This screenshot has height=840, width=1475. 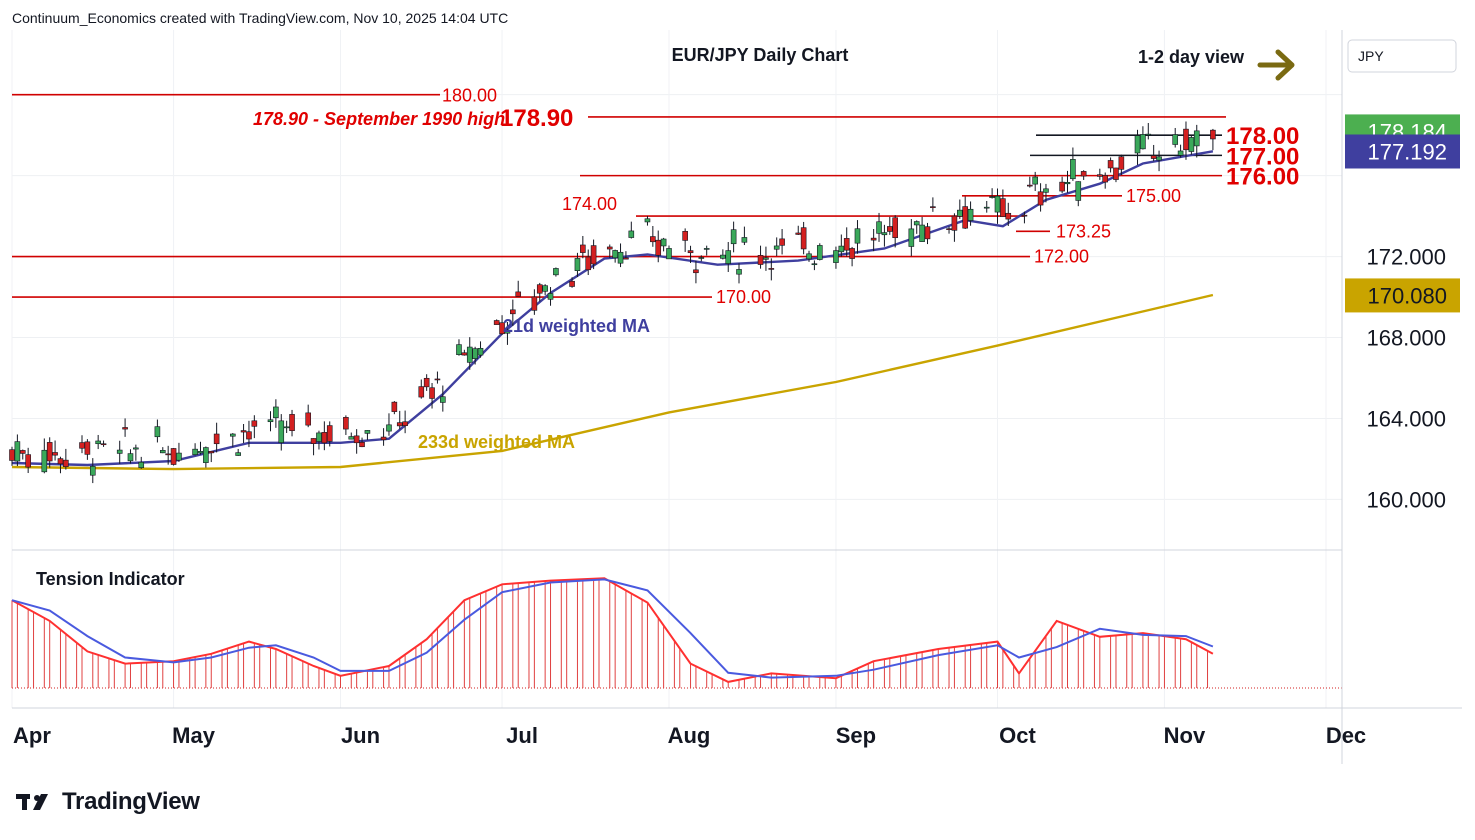 I want to click on tension-line, so click(x=612, y=630).